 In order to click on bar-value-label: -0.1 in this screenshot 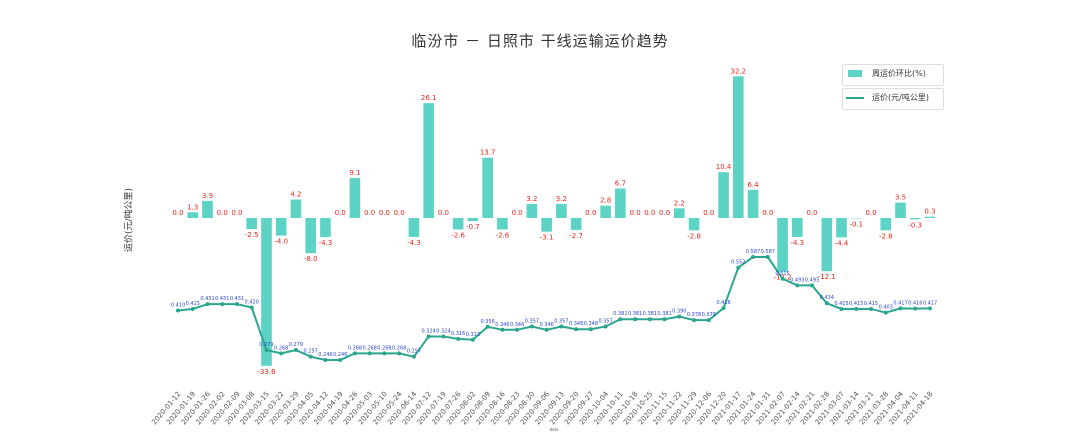, I will do `click(856, 224)`.